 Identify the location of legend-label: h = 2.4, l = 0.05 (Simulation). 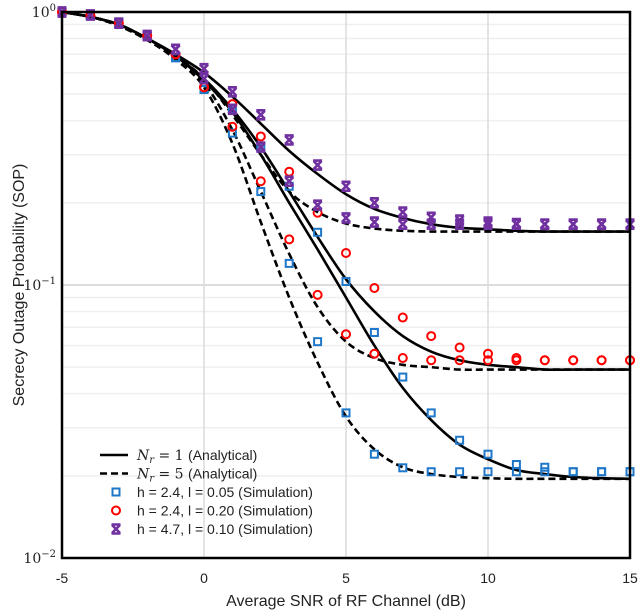
(225, 492).